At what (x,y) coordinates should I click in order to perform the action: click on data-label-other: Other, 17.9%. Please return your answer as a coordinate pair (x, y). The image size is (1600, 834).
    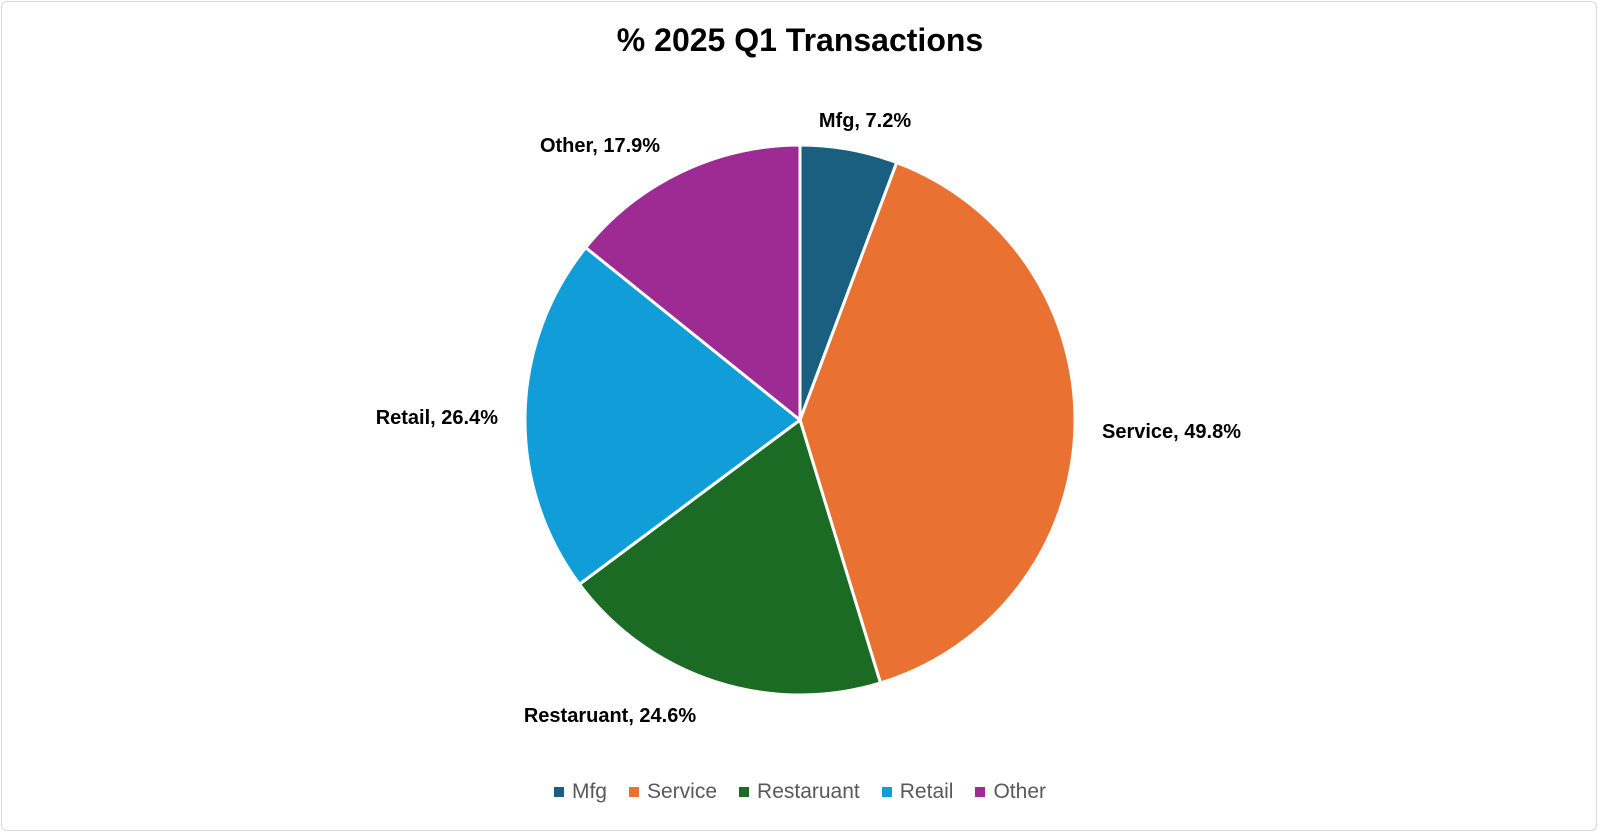
    Looking at the image, I should click on (600, 146).